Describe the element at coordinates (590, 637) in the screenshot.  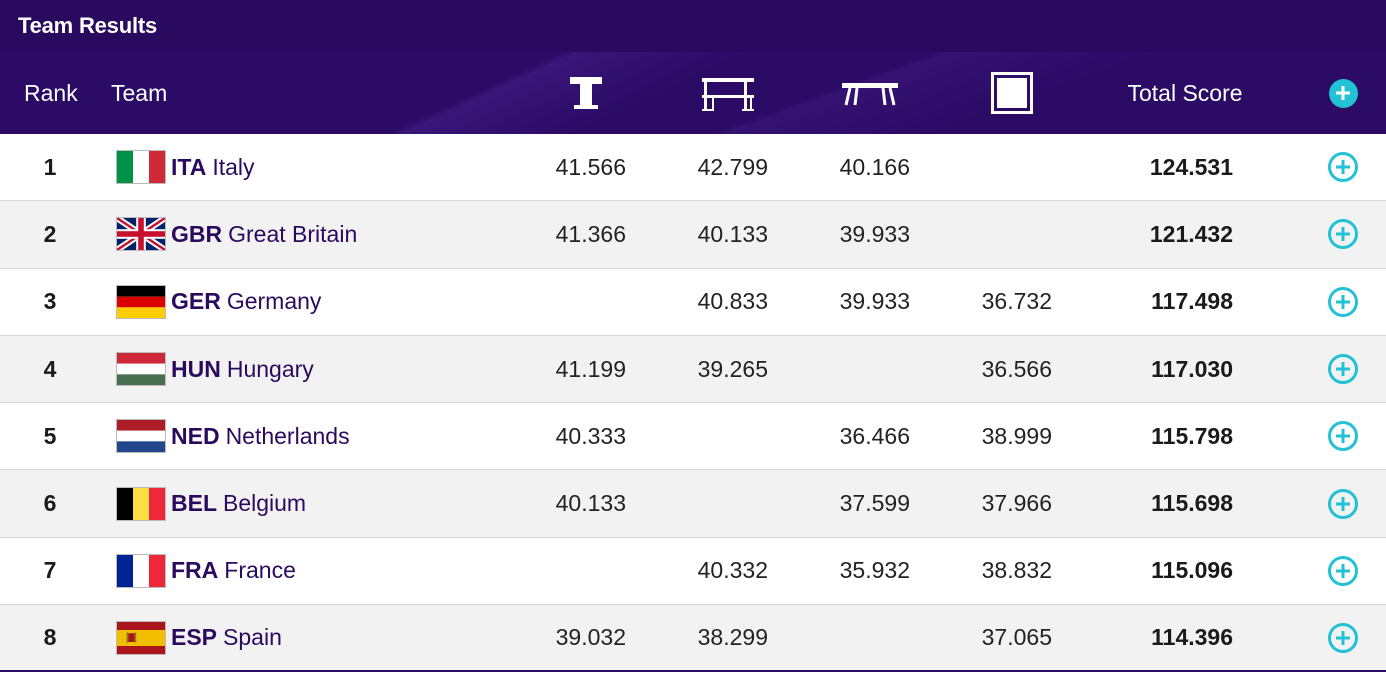
I see `vault-score: 39.032` at that location.